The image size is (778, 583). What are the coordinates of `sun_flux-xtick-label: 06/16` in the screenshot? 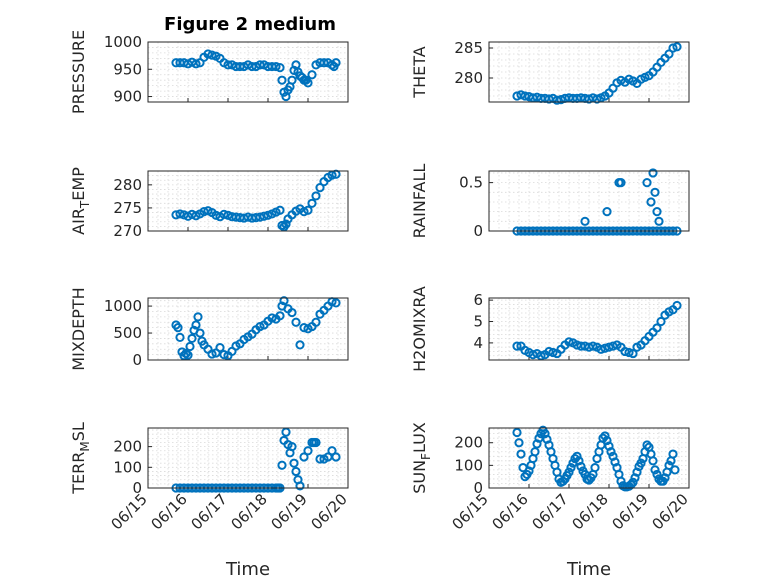 It's located at (510, 511).